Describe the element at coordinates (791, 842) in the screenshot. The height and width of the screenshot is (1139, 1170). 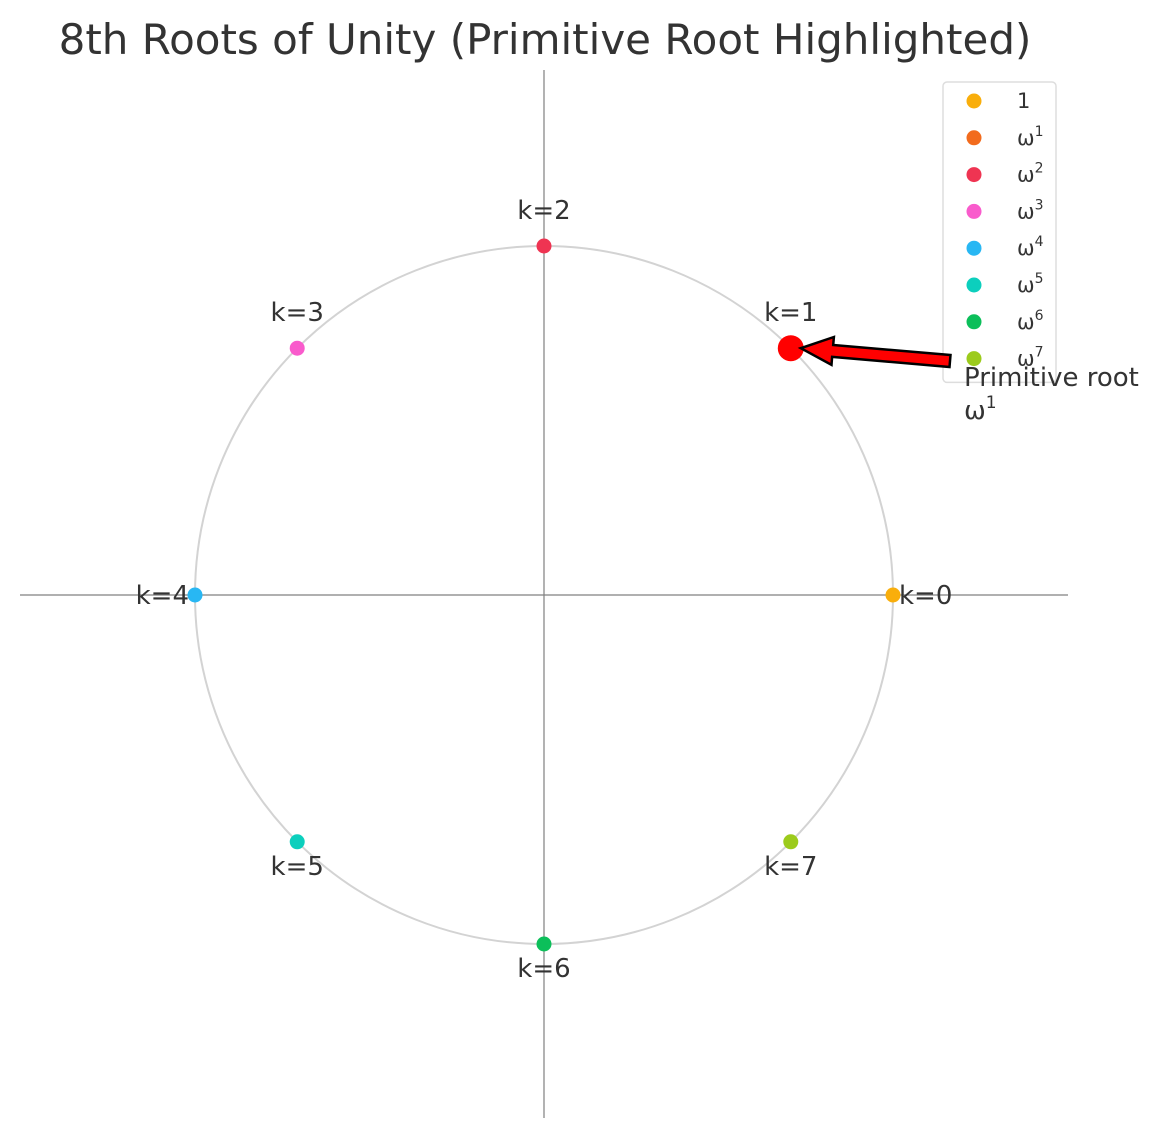
I see `root-point-k7` at that location.